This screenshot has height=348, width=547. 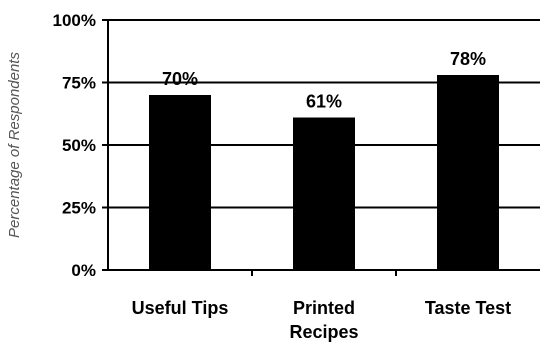 I want to click on x-tick-label: Taste Test, so click(x=468, y=308).